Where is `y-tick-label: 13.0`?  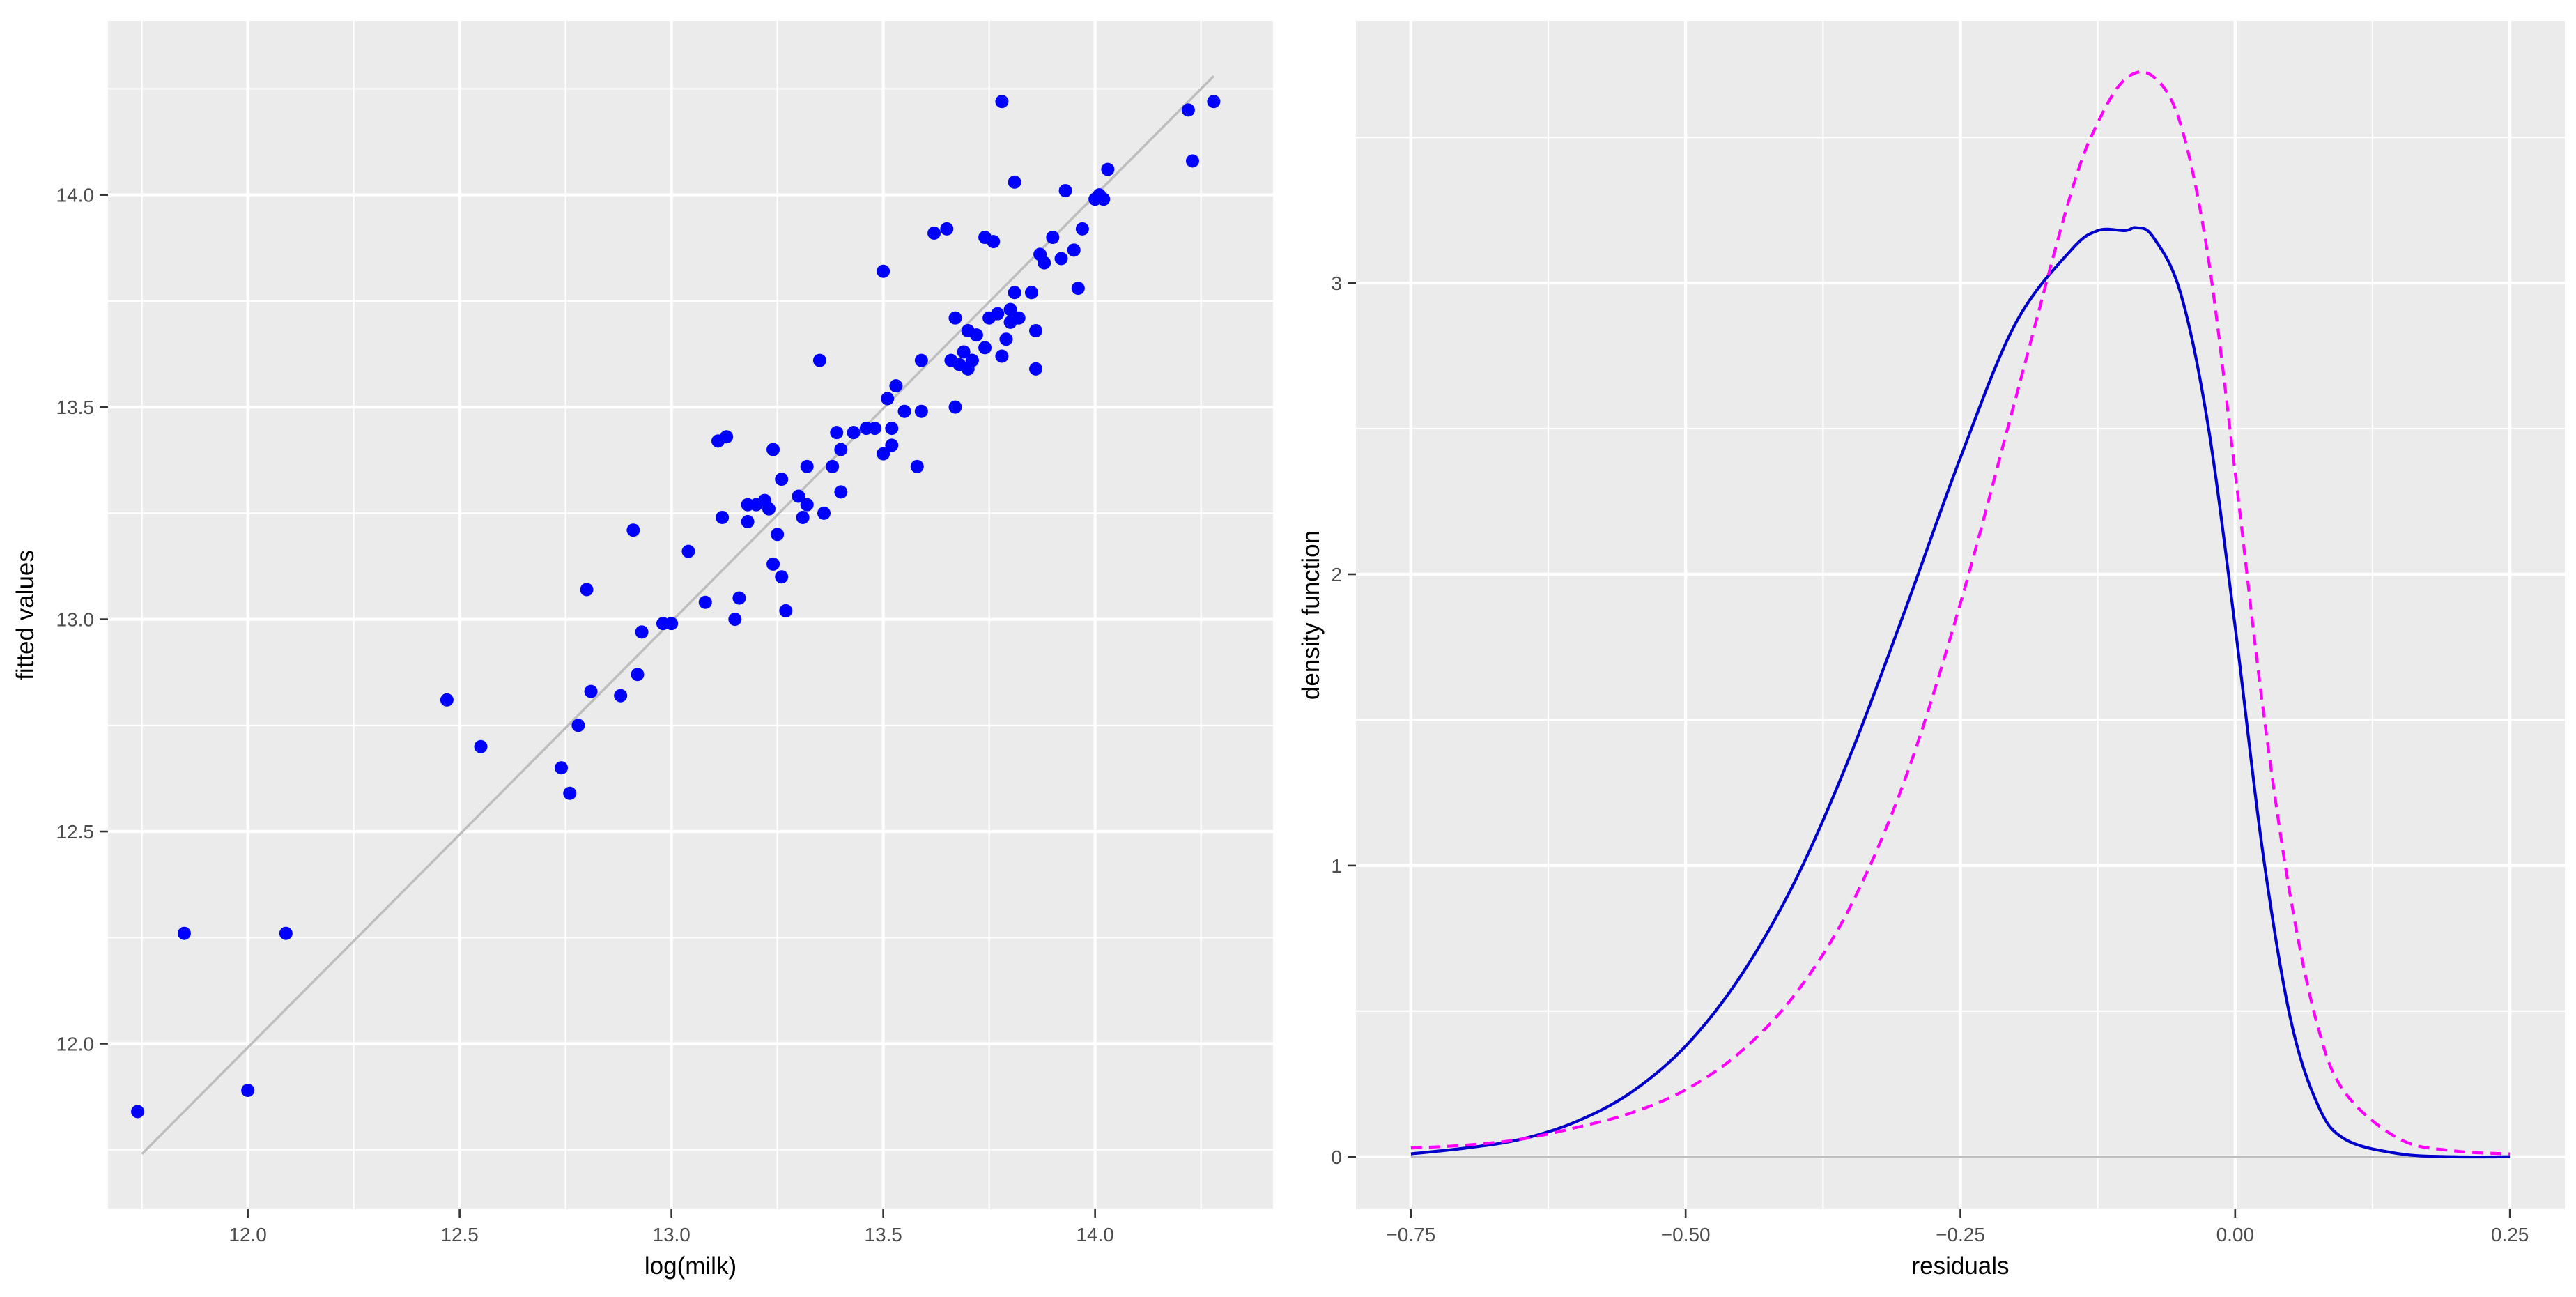
y-tick-label: 13.0 is located at coordinates (75, 620).